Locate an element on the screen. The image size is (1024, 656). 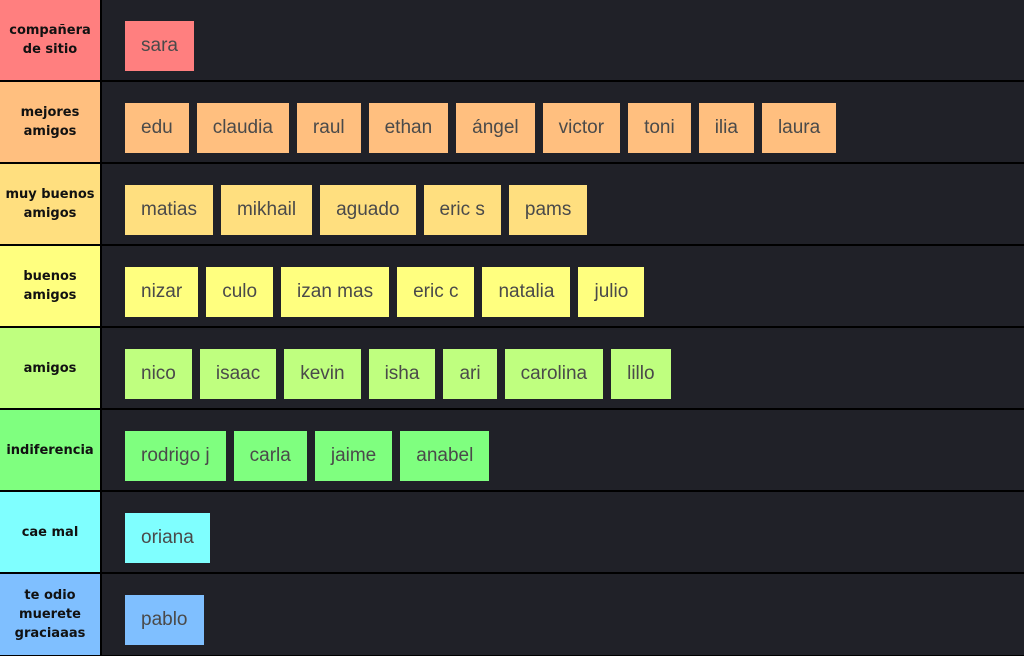
tier-label: te odio muerete graciaaas is located at coordinates (50, 614).